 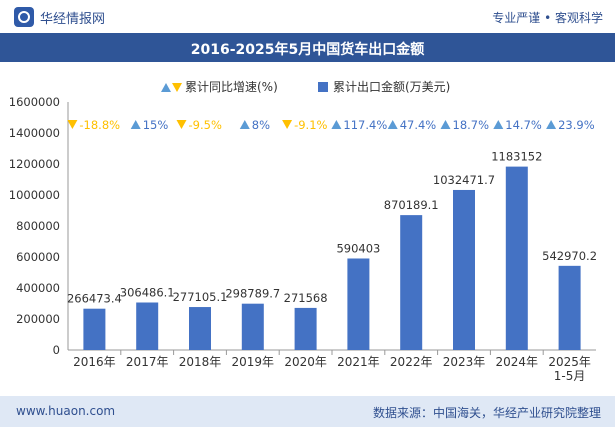 What do you see at coordinates (307, 16) in the screenshot?
I see `top-header: 华经情报网 专业严谨 • 客观科学` at bounding box center [307, 16].